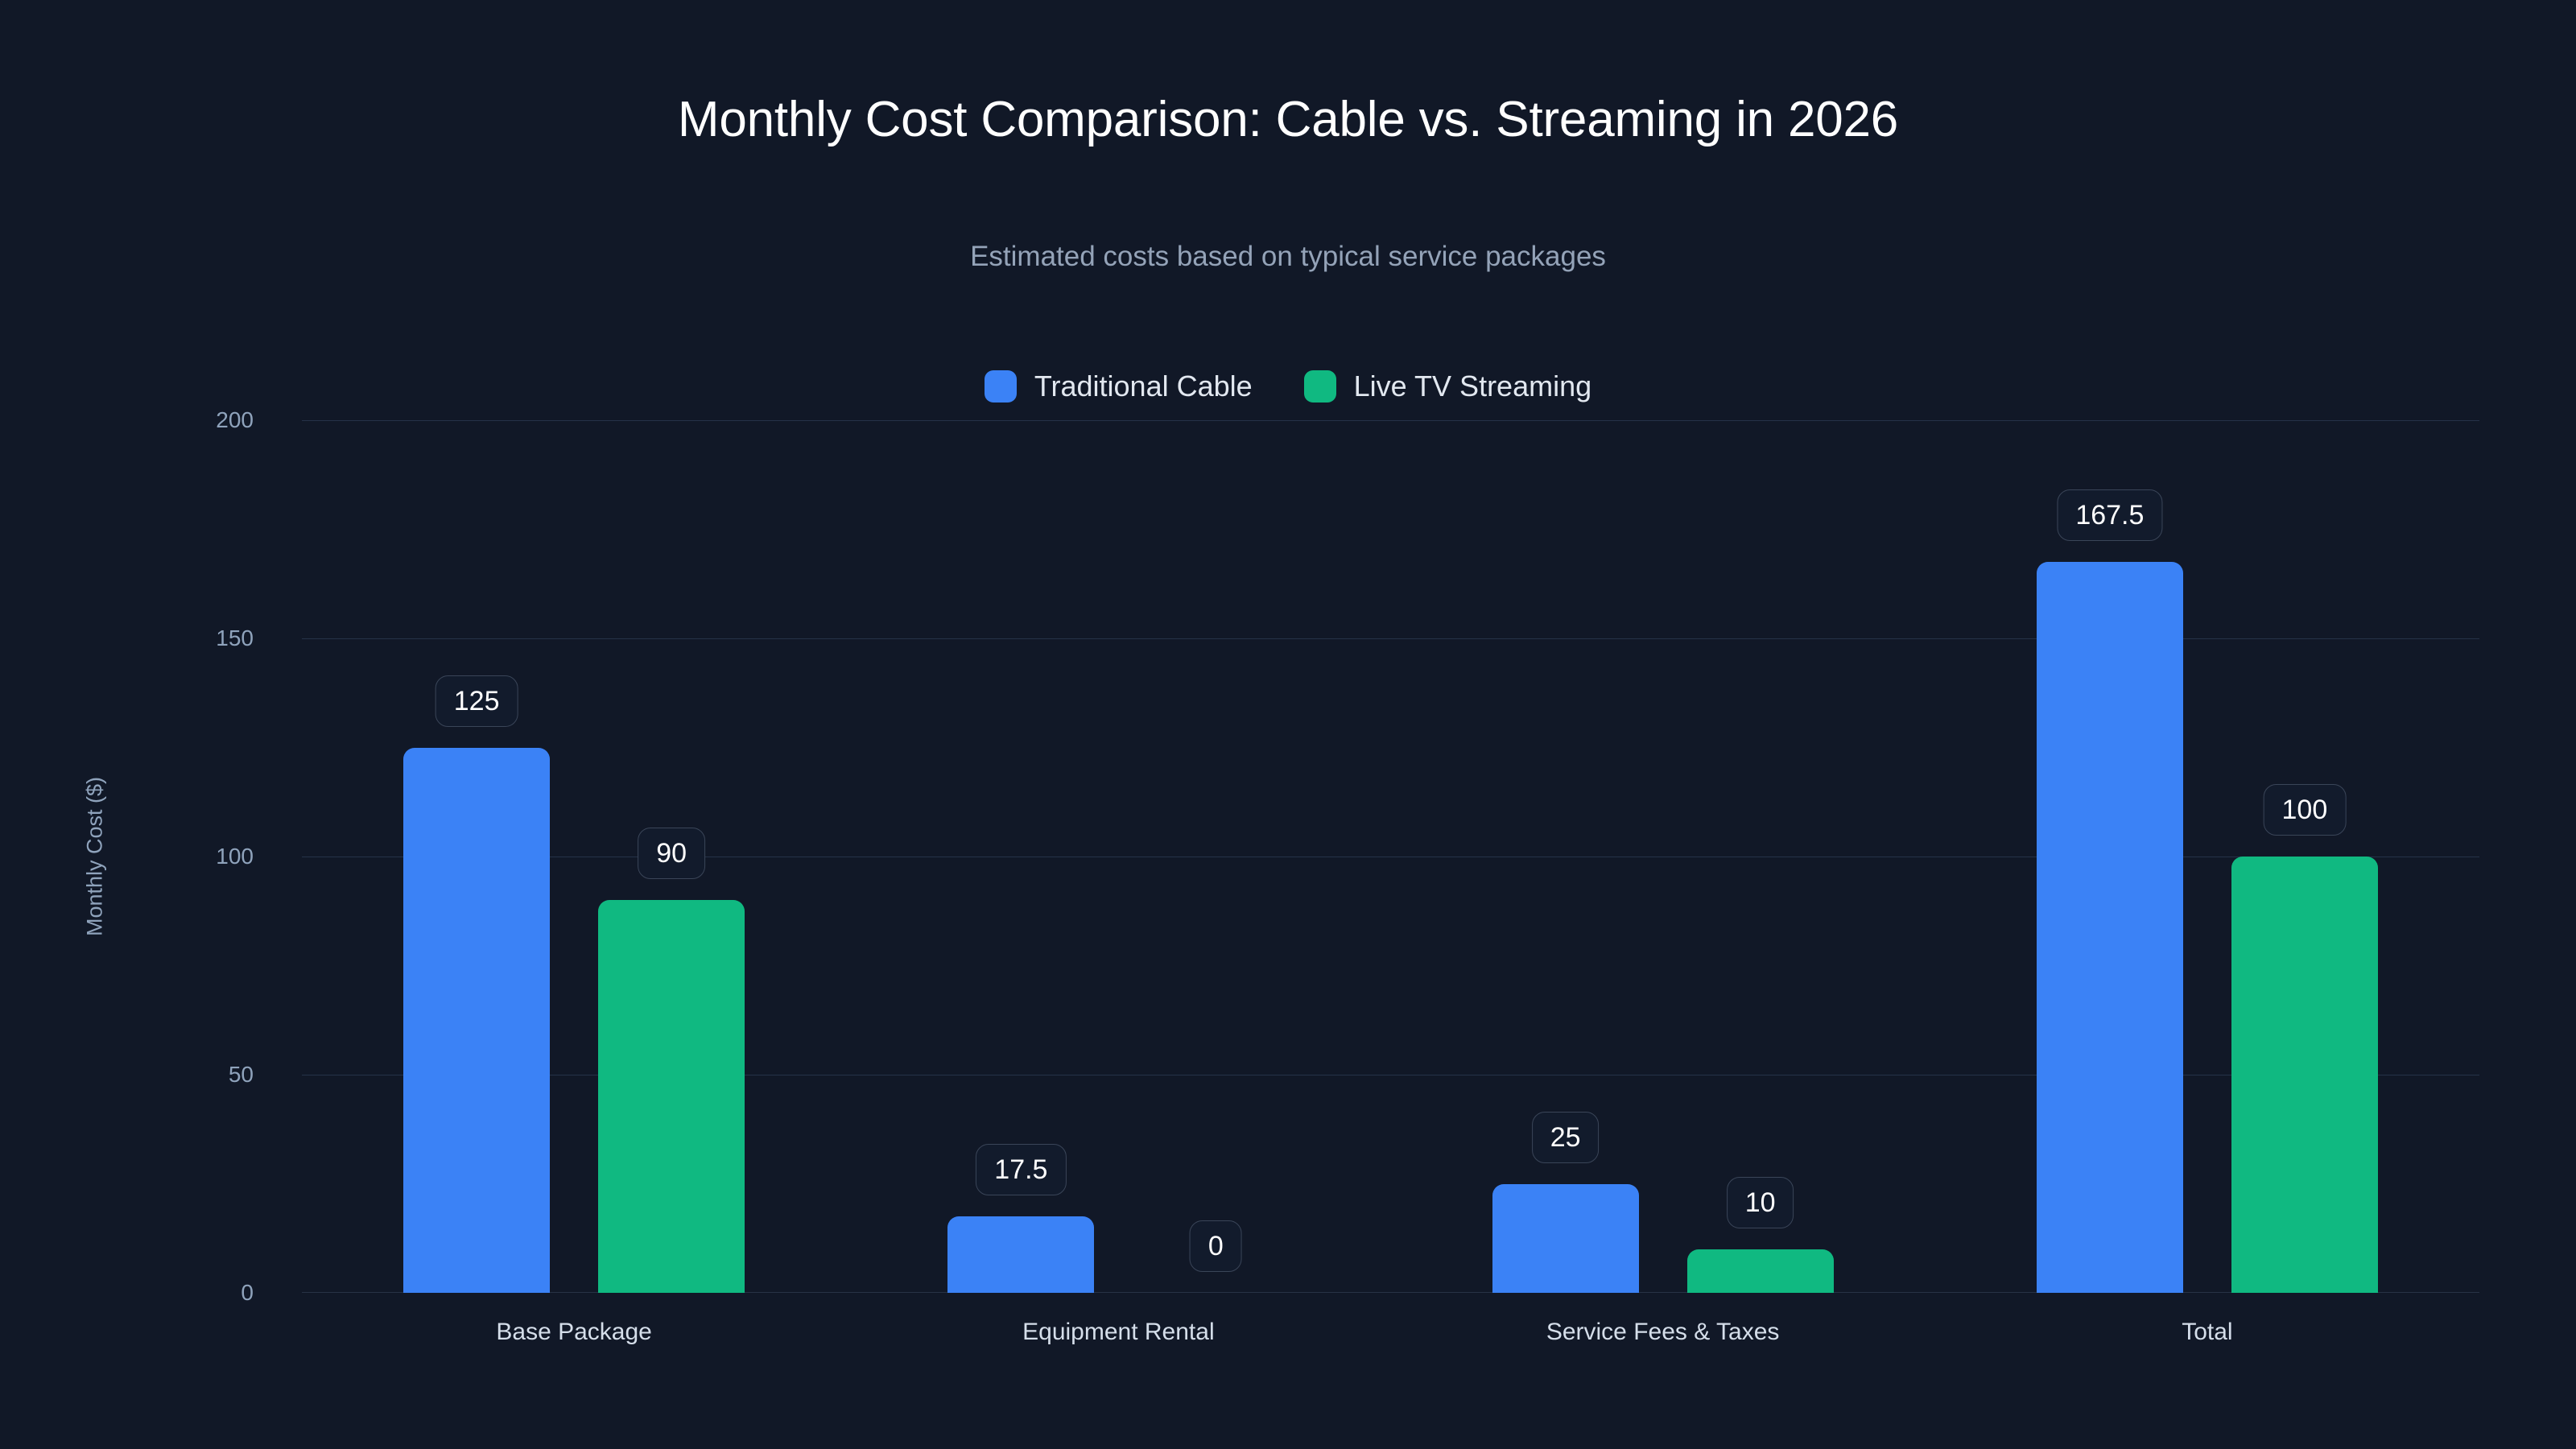 This screenshot has height=1449, width=2576. What do you see at coordinates (1021, 1170) in the screenshot?
I see `bar-value-label: 17.5` at bounding box center [1021, 1170].